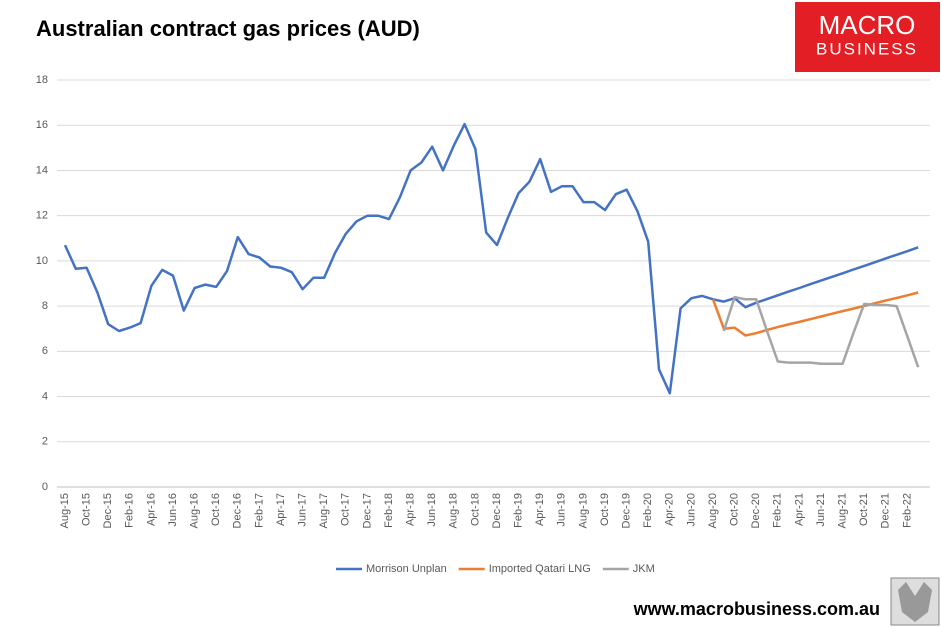 Image resolution: width=942 pixels, height=627 pixels. What do you see at coordinates (756, 609) in the screenshot?
I see `footer-url: www.macrobusiness.com.au` at bounding box center [756, 609].